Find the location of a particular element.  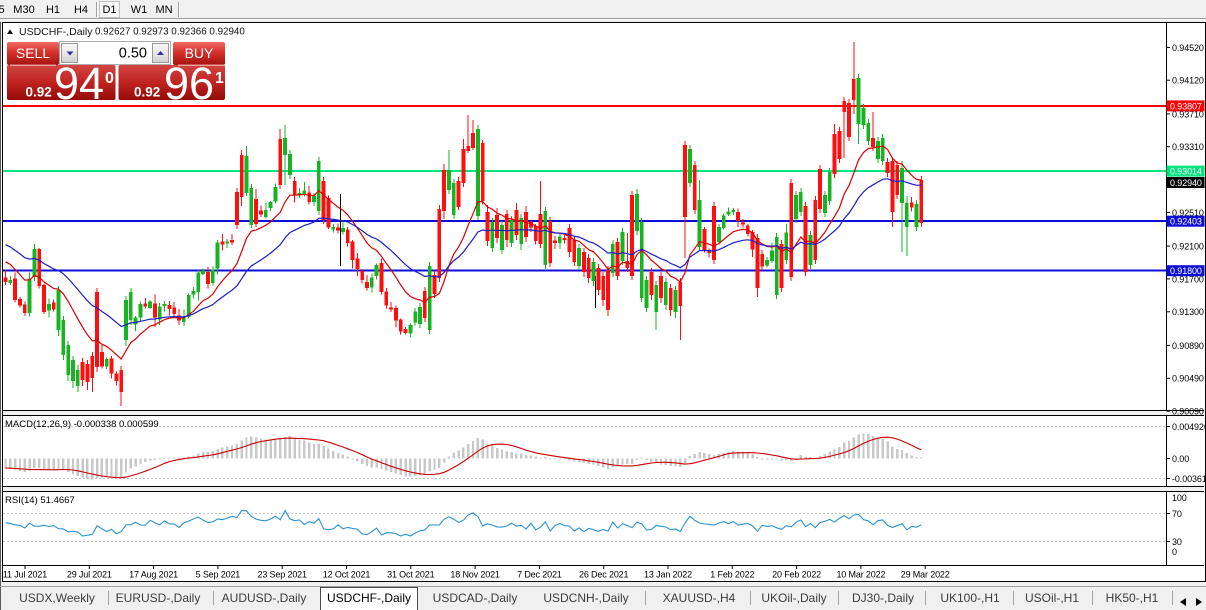

svg-text: USDX,Weekly is located at coordinates (57, 598).